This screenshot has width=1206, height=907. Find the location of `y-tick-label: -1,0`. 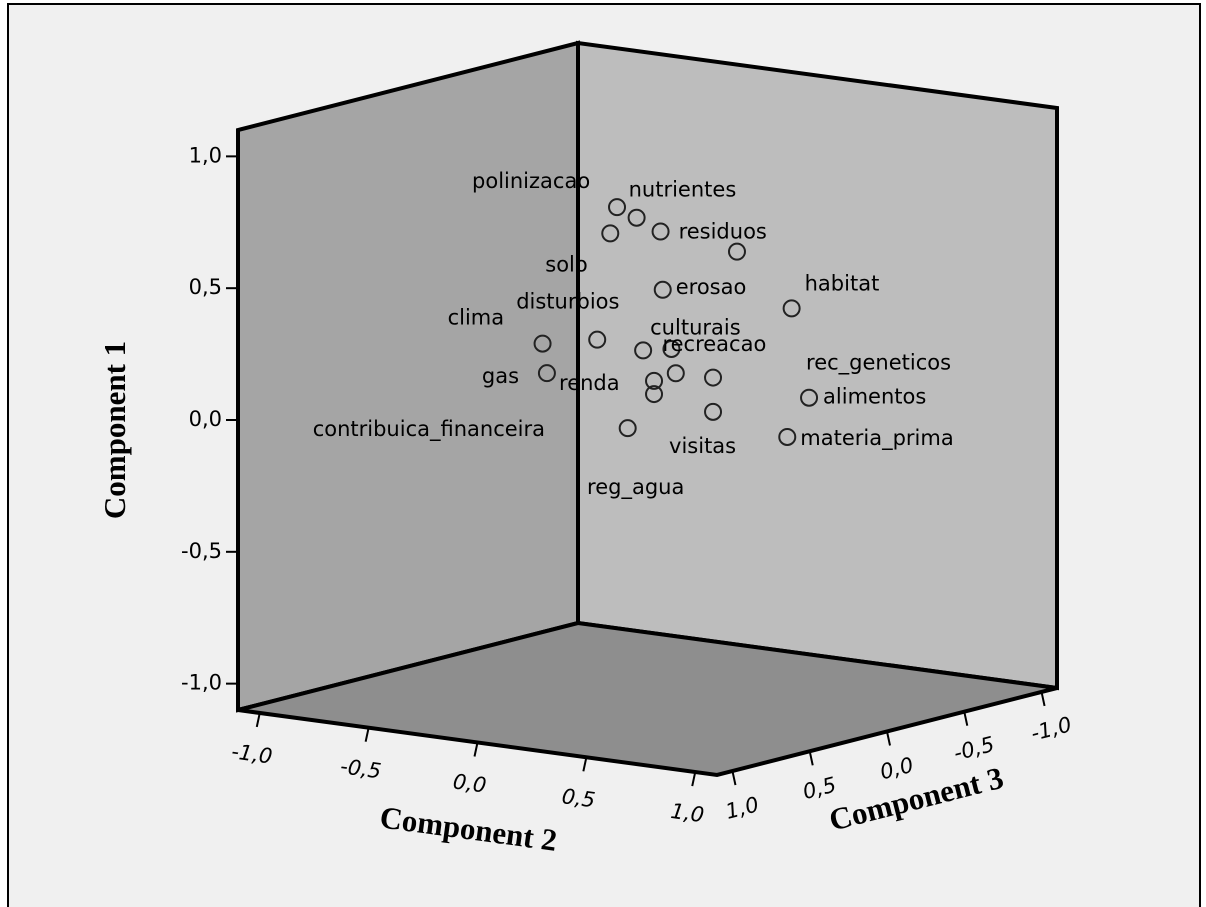

y-tick-label: -1,0 is located at coordinates (201, 683).